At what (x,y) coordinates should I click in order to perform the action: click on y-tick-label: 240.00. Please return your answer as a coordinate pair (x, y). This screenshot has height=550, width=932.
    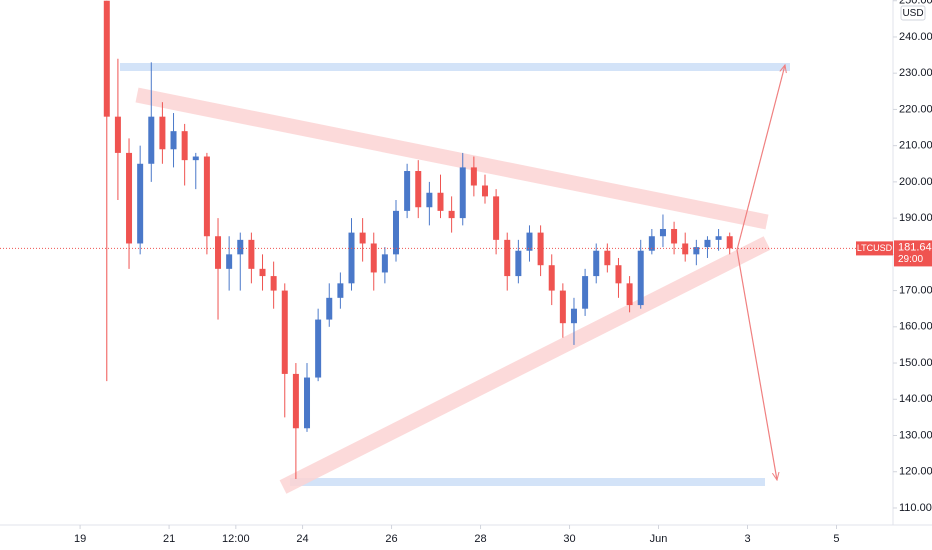
    Looking at the image, I should click on (915, 37).